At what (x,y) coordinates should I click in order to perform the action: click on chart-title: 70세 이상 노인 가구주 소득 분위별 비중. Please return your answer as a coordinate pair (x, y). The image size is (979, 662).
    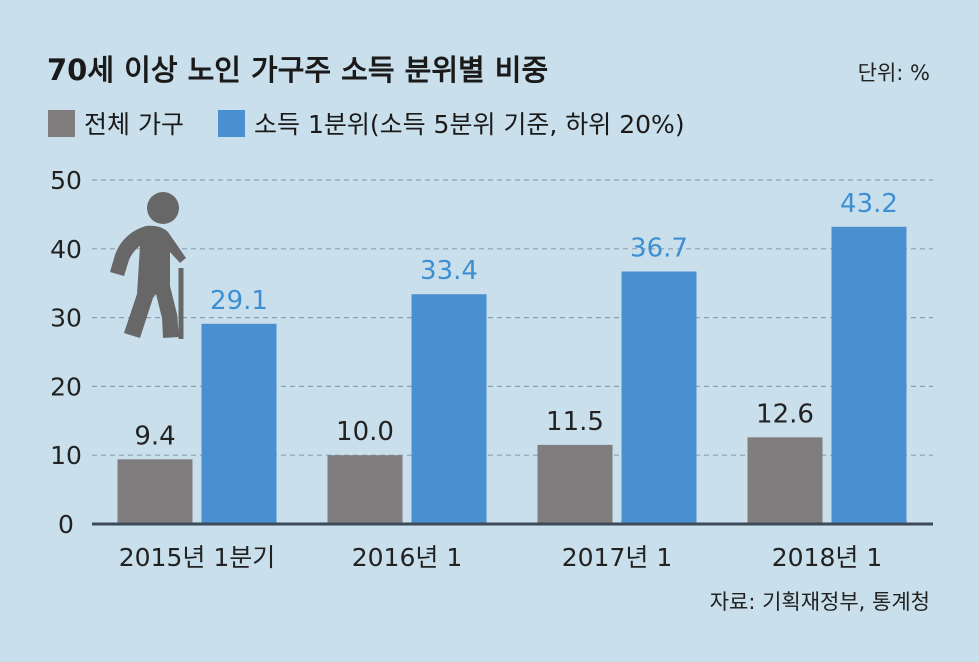
    Looking at the image, I should click on (297, 70).